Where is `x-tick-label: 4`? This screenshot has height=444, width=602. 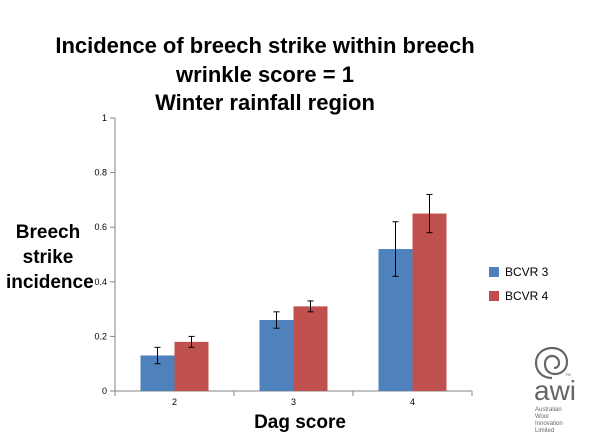 x-tick-label: 4 is located at coordinates (412, 402).